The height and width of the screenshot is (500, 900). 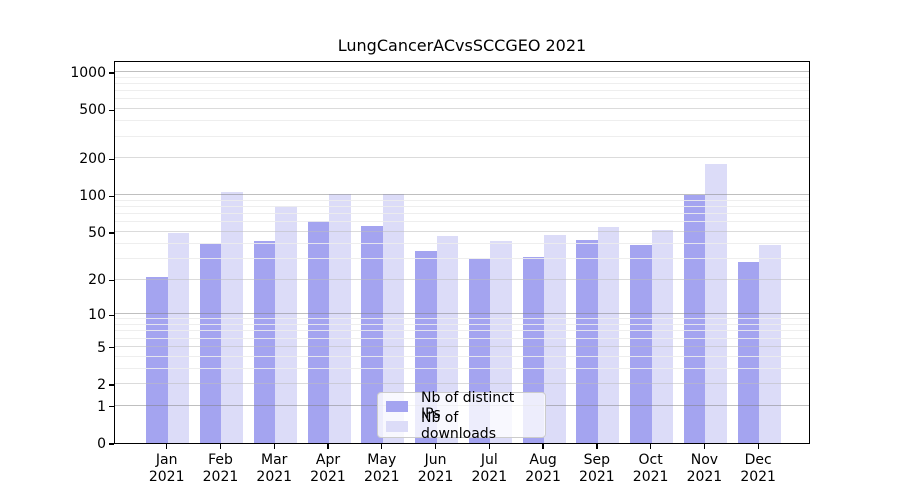 What do you see at coordinates (157, 360) in the screenshot?
I see `bar-ips-jan` at bounding box center [157, 360].